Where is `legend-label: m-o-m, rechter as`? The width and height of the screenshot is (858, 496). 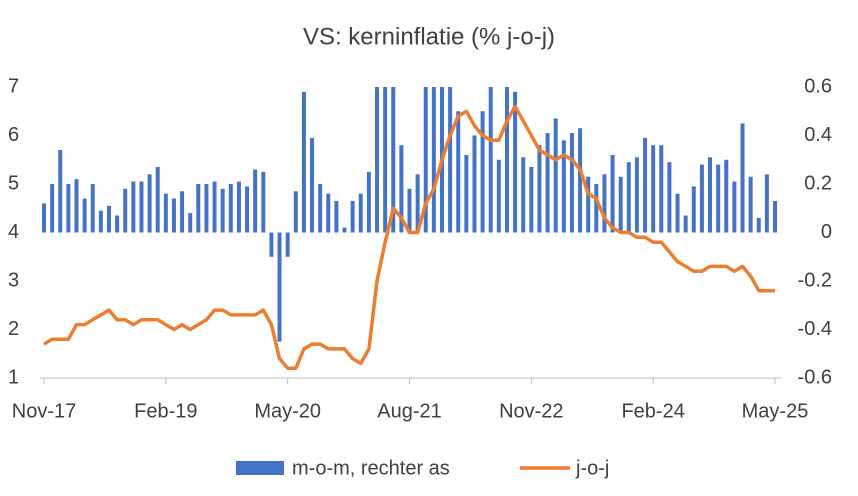 legend-label: m-o-m, rechter as is located at coordinates (371, 468).